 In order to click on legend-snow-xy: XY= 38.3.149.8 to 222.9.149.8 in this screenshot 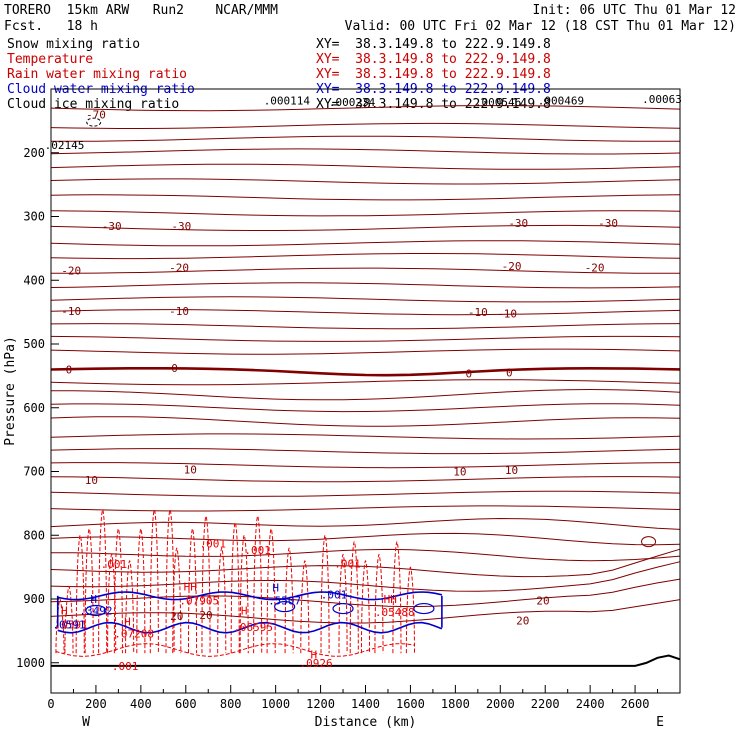, I will do `click(433, 44)`.